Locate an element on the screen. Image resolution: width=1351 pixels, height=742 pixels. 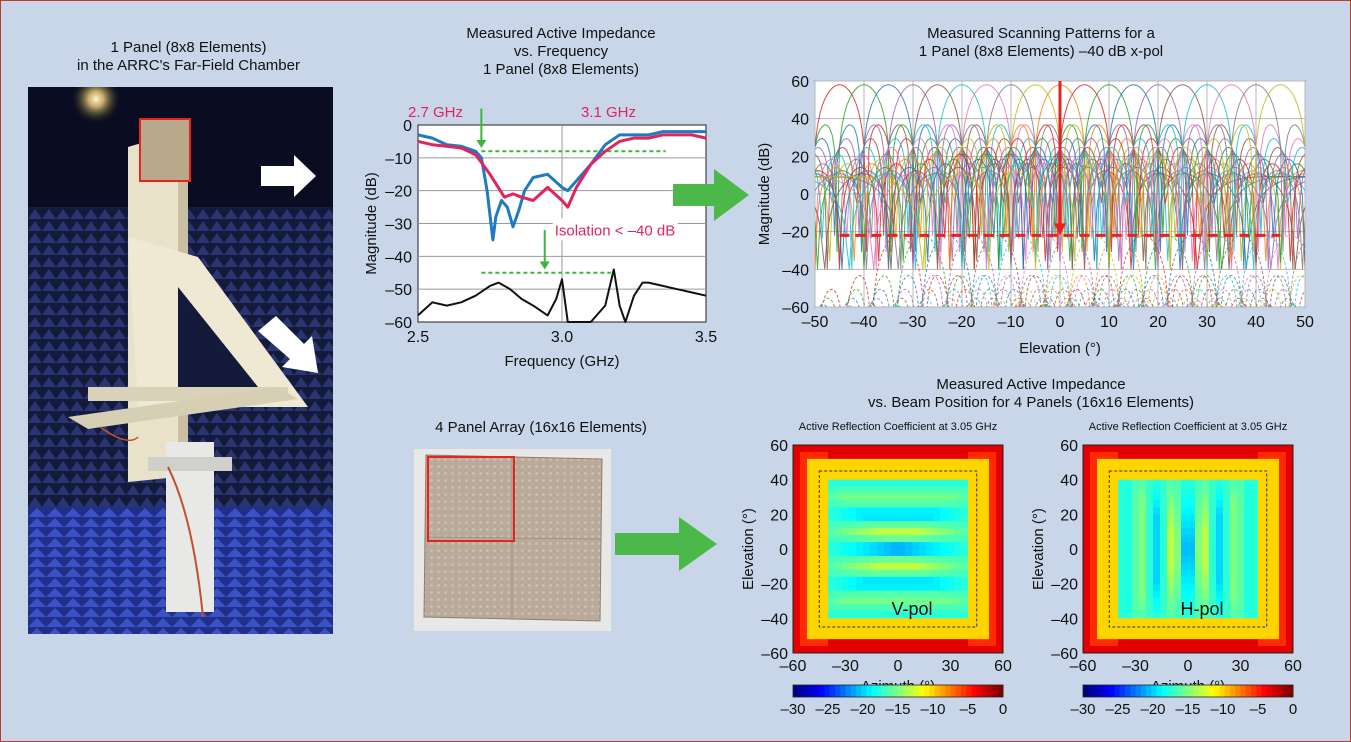
annotation-3-1ghz: 3.1 GHz is located at coordinates (608, 112).